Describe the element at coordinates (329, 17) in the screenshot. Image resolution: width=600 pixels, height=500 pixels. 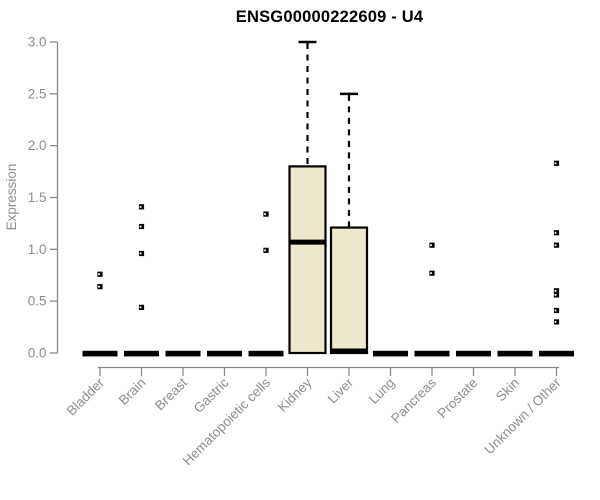
I see `chart-title: ENSG00000222609 - U4` at that location.